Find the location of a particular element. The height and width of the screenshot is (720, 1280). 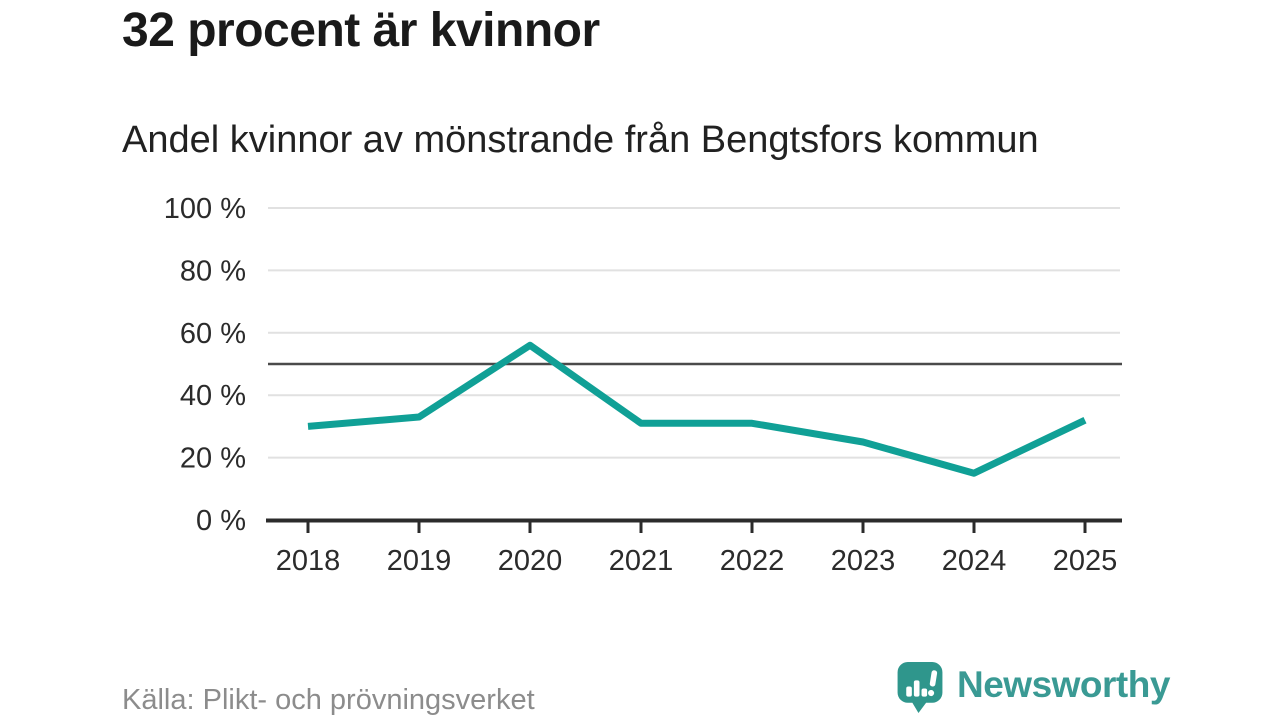

source-note: Källa: Plikt- och prövningsverket is located at coordinates (328, 700).